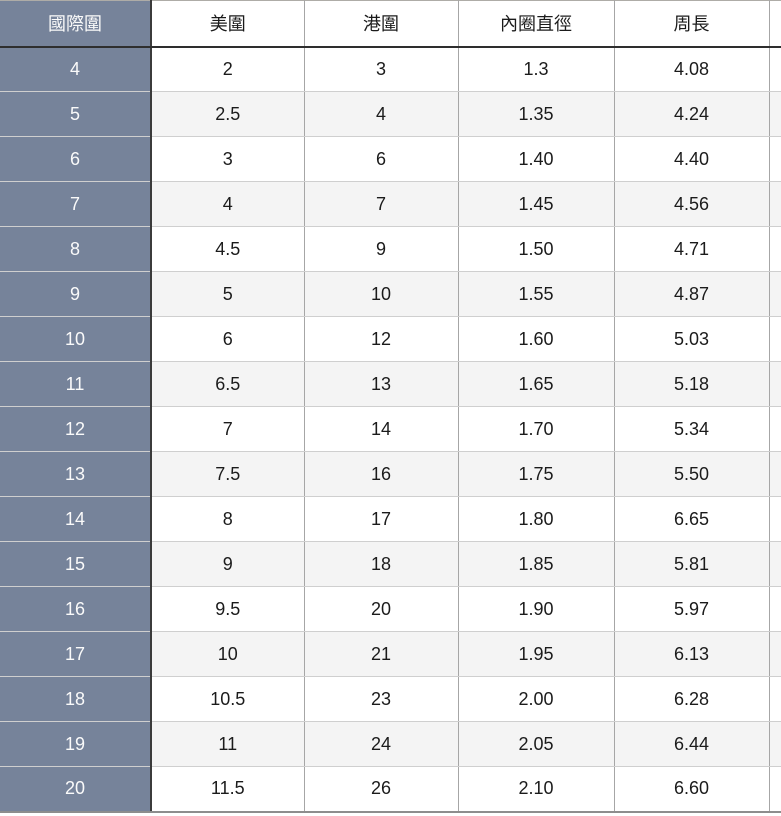  I want to click on table-cell: 20, so click(381, 609).